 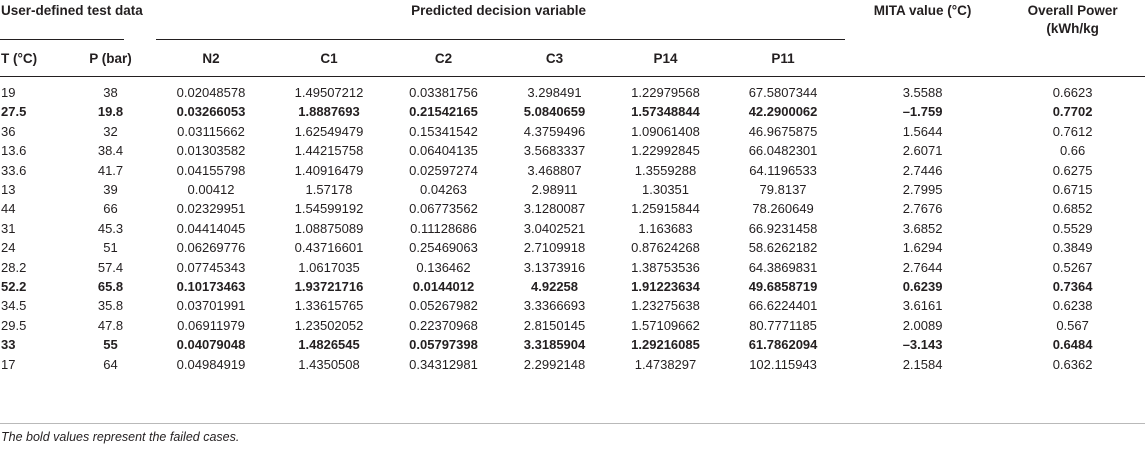 What do you see at coordinates (14, 170) in the screenshot?
I see `cell-t: 33.6` at bounding box center [14, 170].